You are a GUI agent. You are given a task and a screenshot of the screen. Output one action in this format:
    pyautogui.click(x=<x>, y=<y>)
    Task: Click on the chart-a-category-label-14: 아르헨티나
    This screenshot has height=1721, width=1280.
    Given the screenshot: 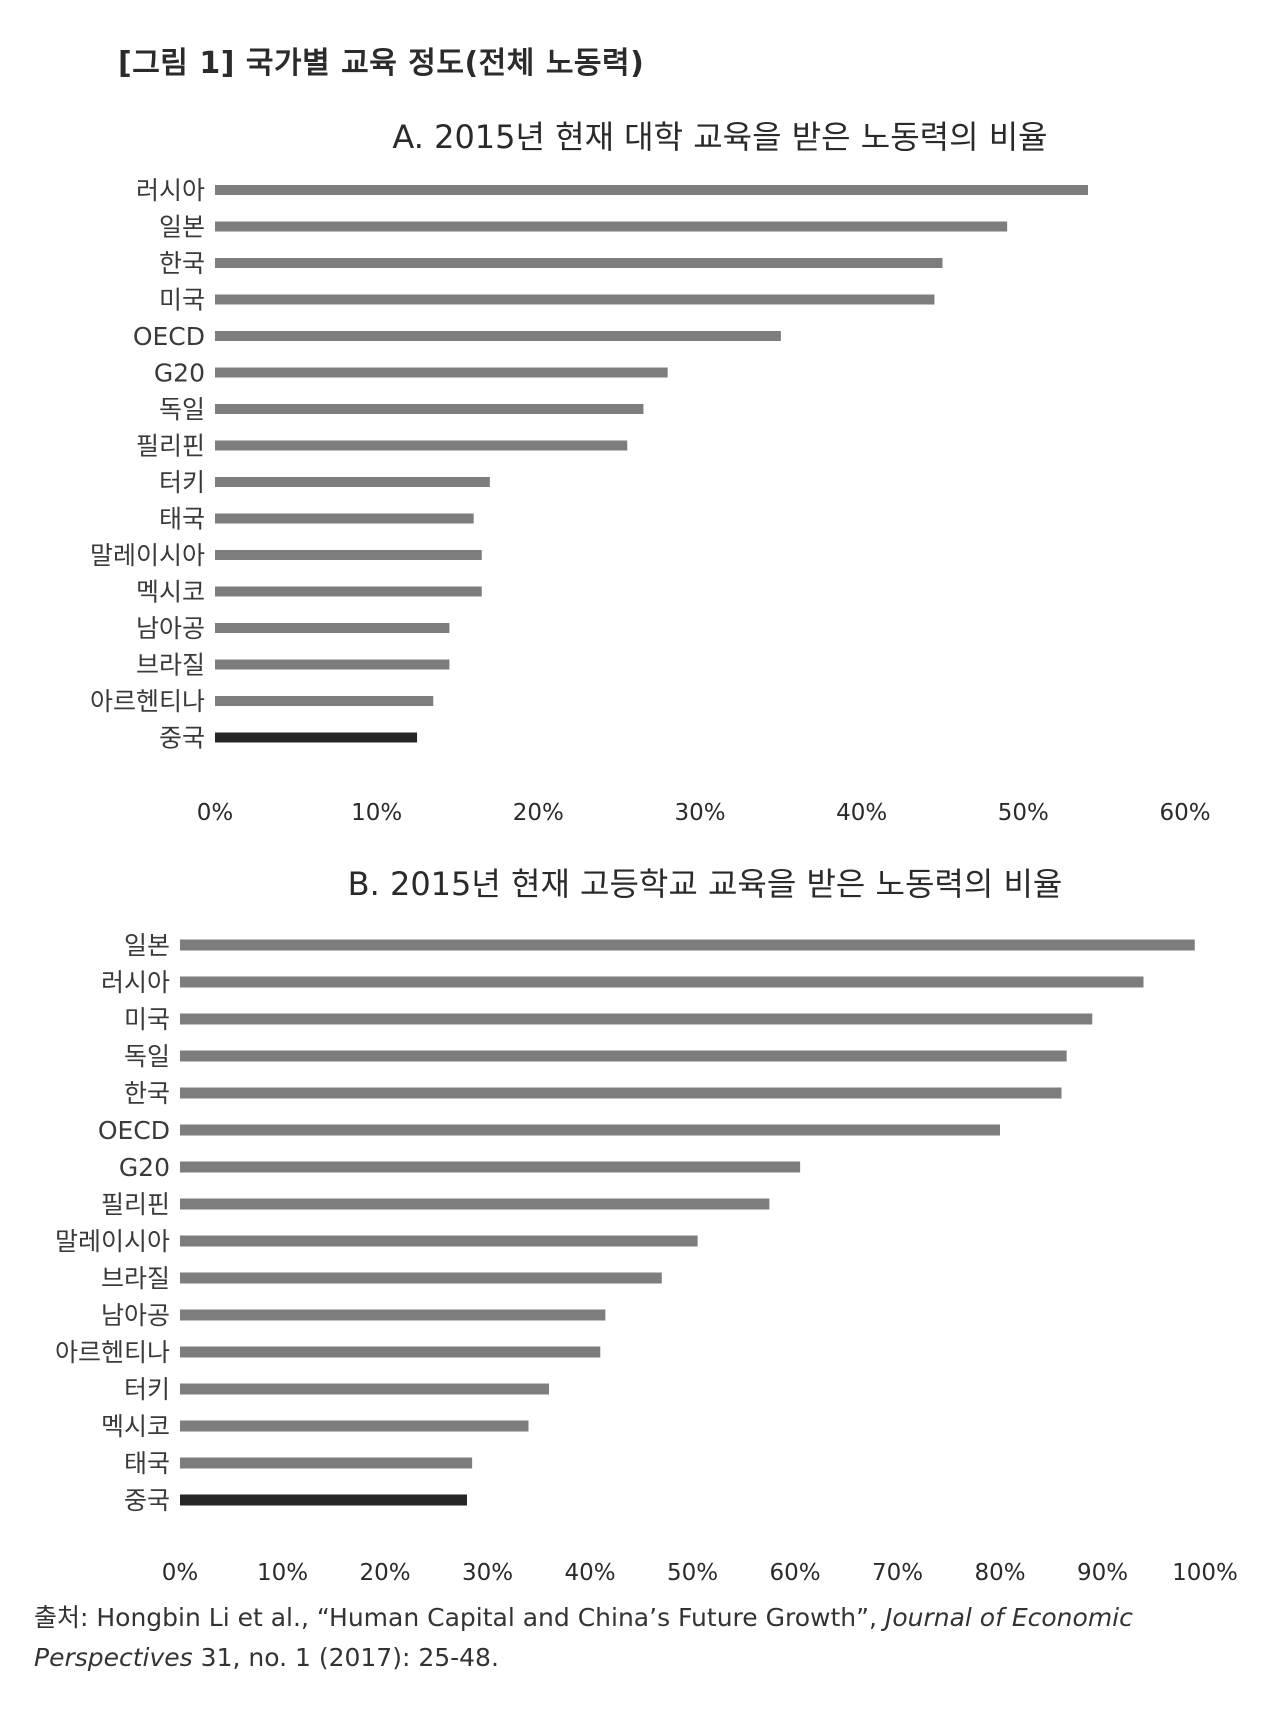 What is the action you would take?
    pyautogui.click(x=147, y=701)
    